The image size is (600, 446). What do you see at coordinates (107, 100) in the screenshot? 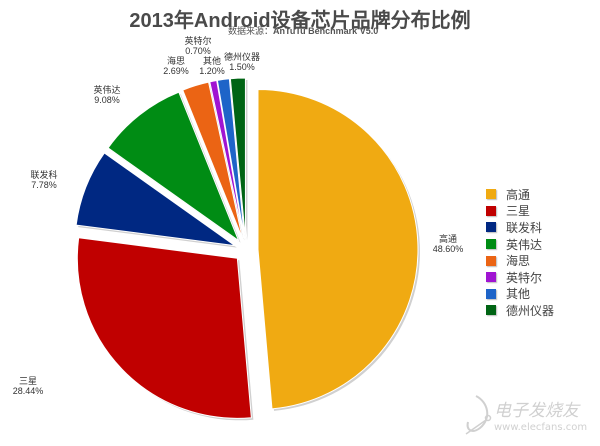
I see `slice-label-value: 9.08%` at bounding box center [107, 100].